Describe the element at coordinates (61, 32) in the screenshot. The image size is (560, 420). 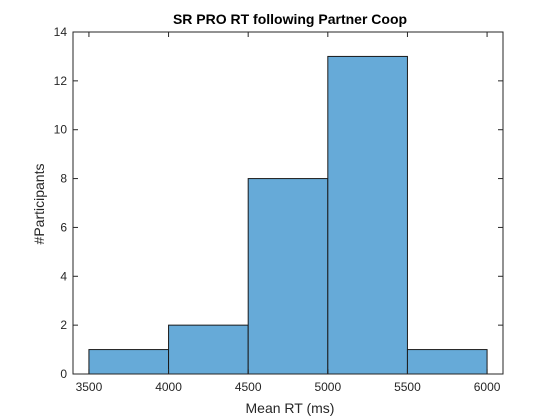
I see `y-tick-label: 14` at that location.